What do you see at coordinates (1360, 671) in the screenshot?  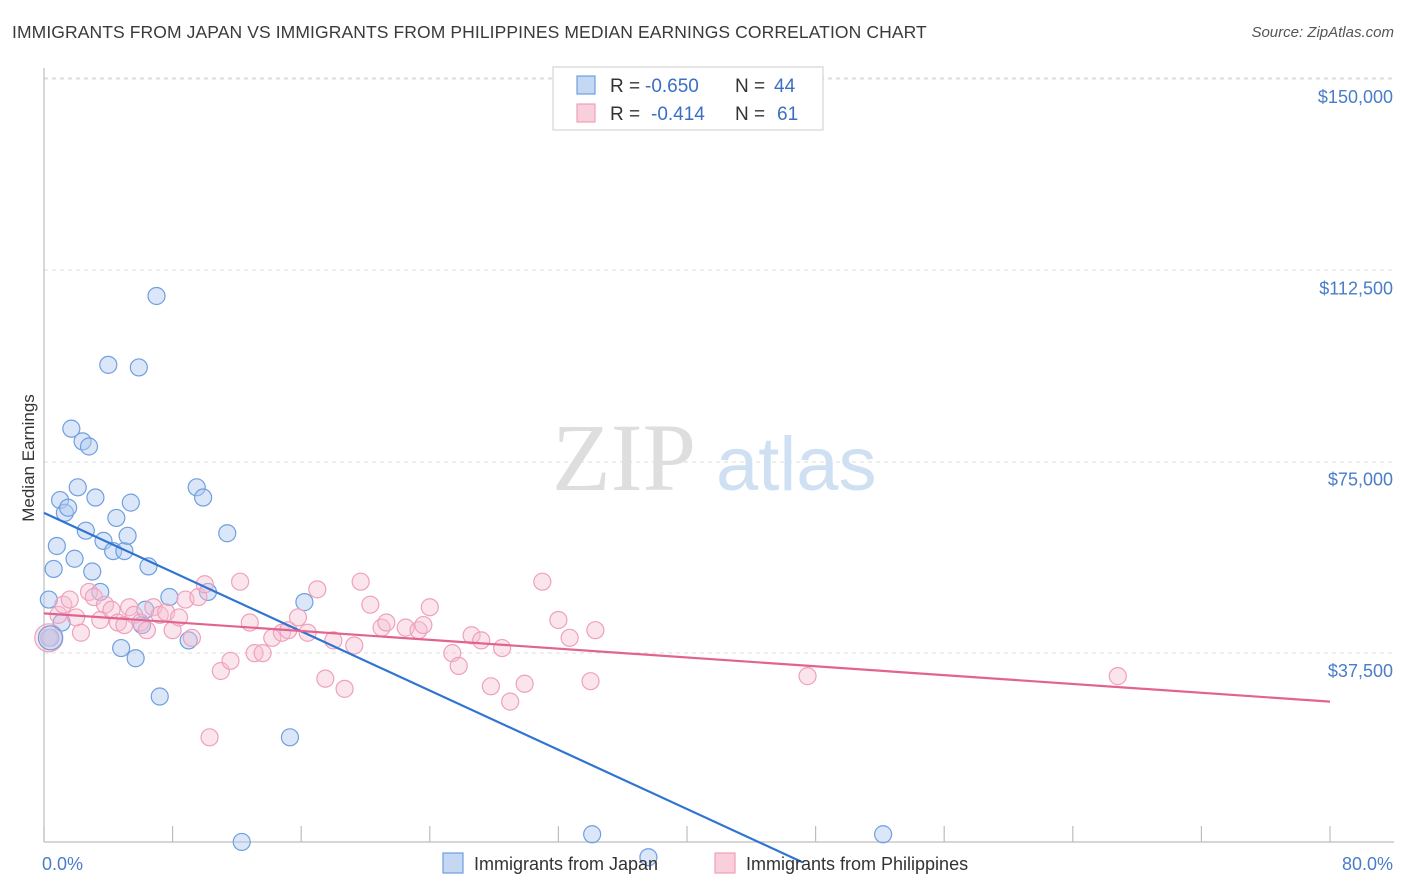 I see `y-tick-label: $37,500` at bounding box center [1360, 671].